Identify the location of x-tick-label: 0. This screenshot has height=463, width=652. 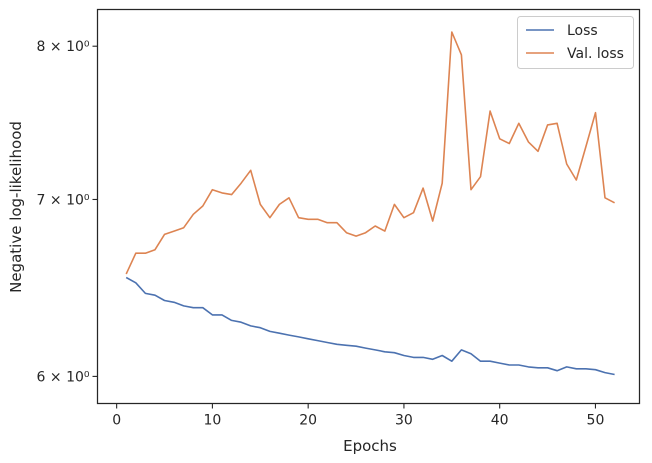
(116, 421).